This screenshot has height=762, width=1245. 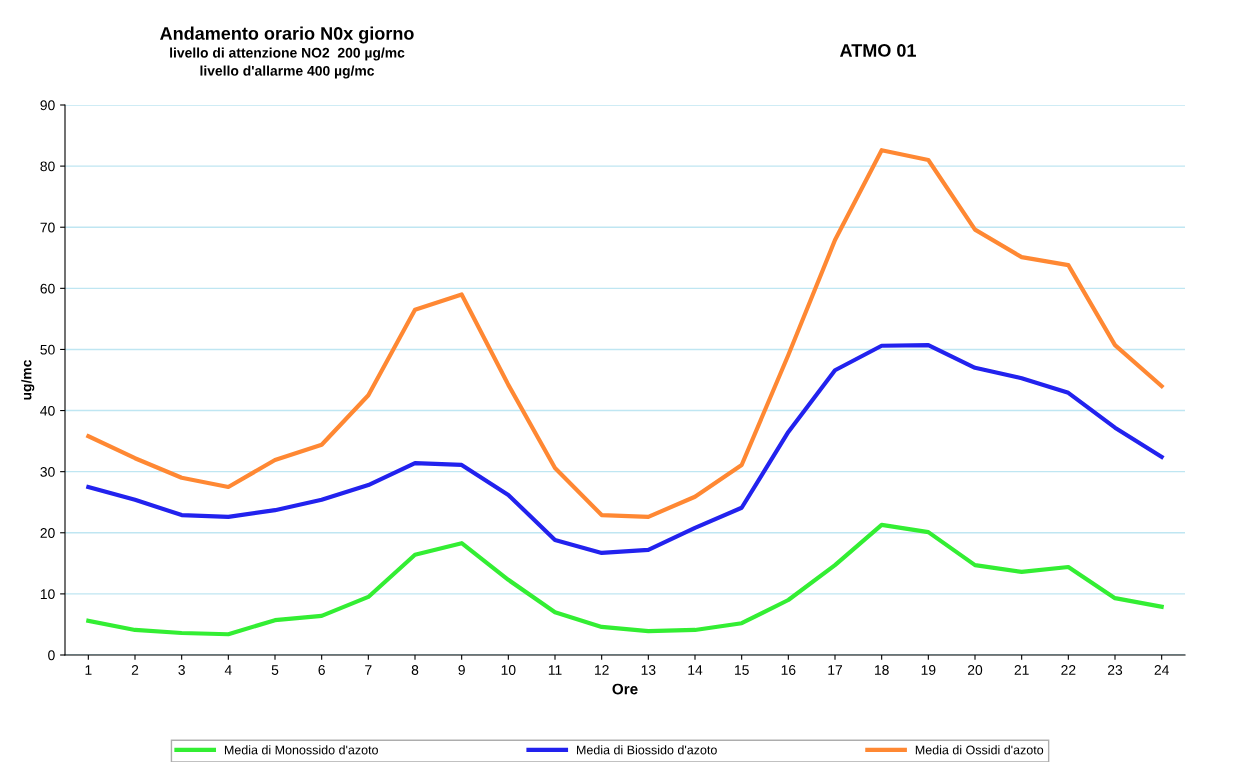 I want to click on x-tick-label: 14, so click(x=695, y=670).